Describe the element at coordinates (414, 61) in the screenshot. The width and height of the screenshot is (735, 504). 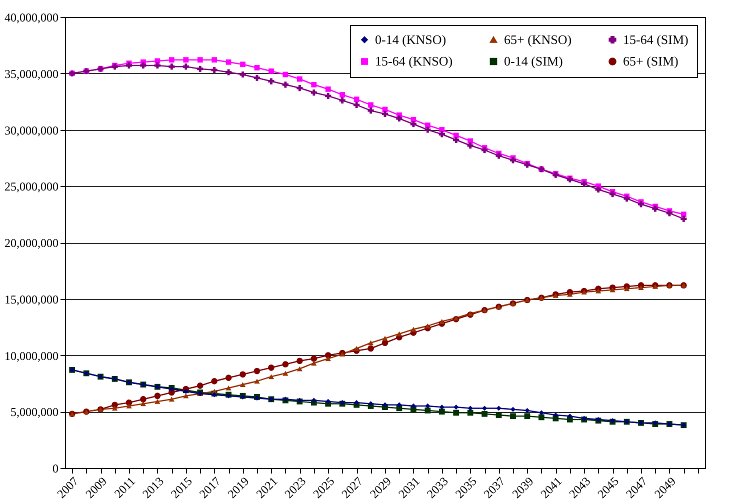
I see `legend-label: 15-64 (KNSO)` at that location.